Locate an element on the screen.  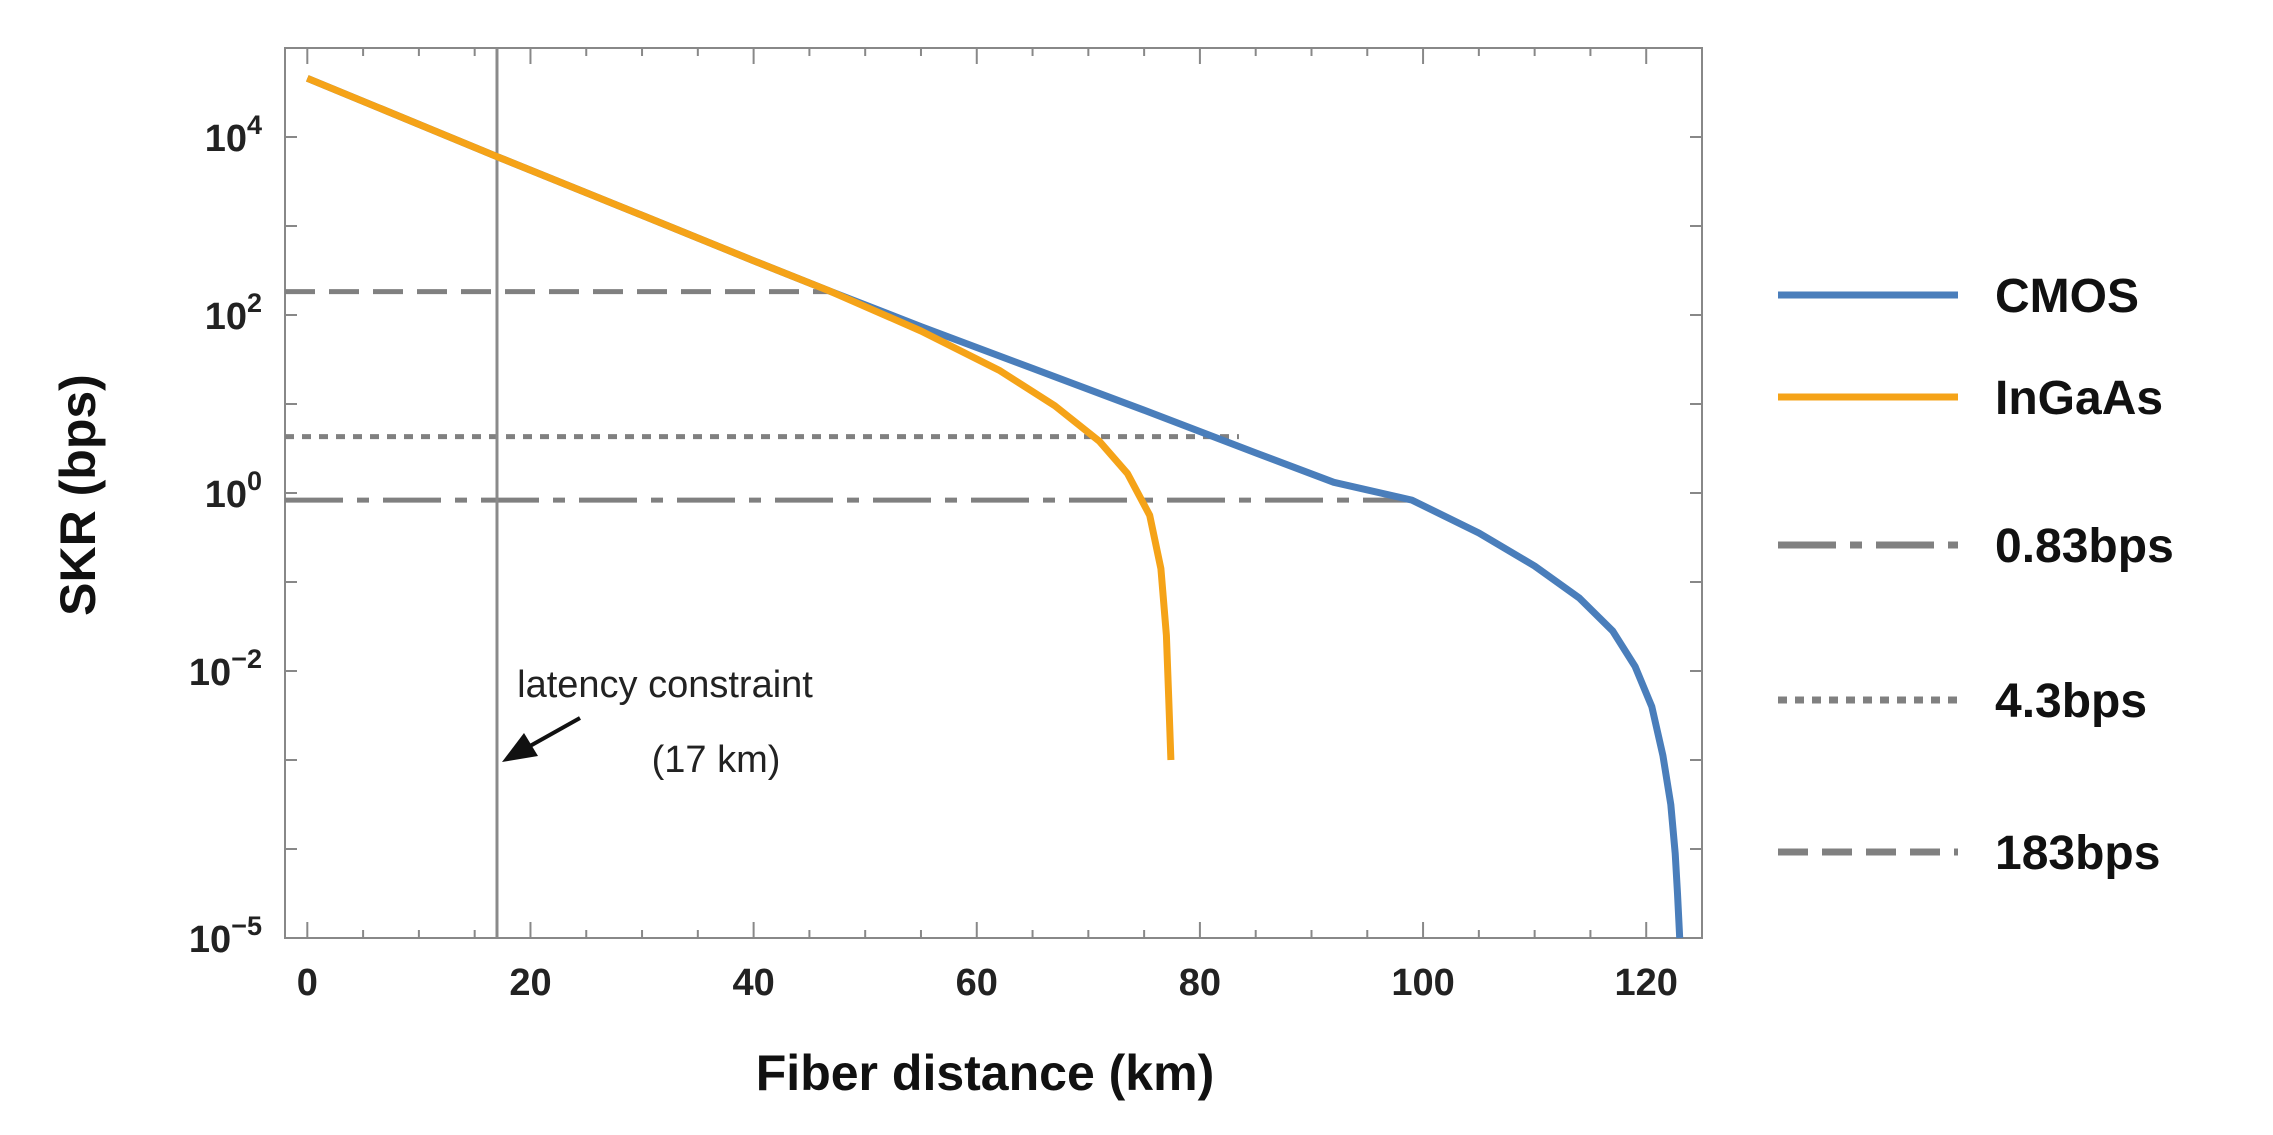
x-tick-label: 0 is located at coordinates (307, 983).